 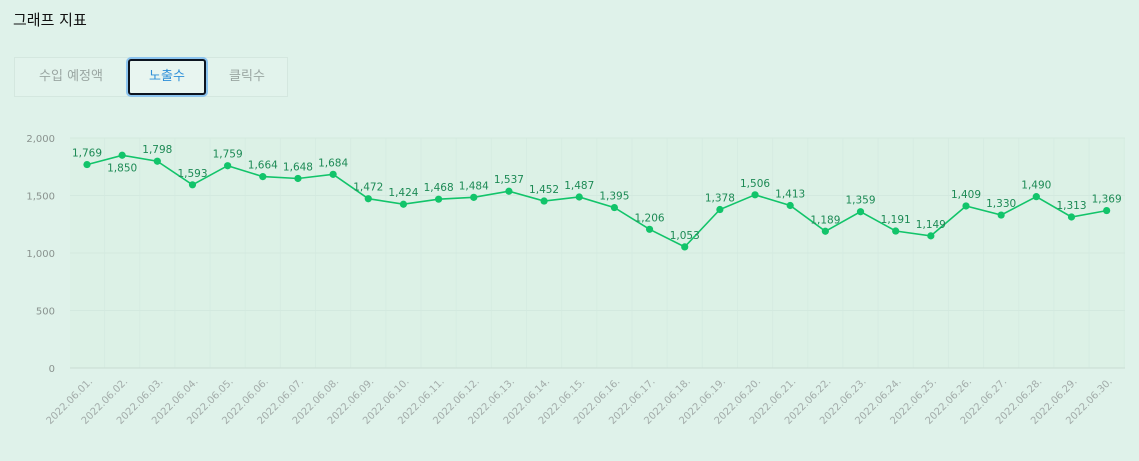 I want to click on data-label: 1,490, so click(x=1036, y=186).